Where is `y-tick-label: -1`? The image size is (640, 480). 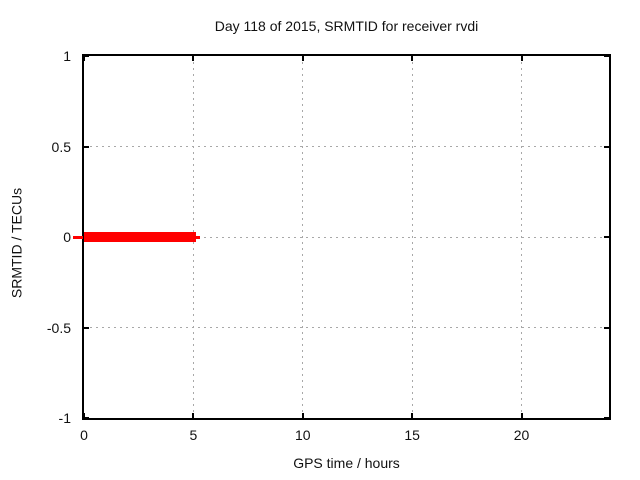
y-tick-label: -1 is located at coordinates (64, 418).